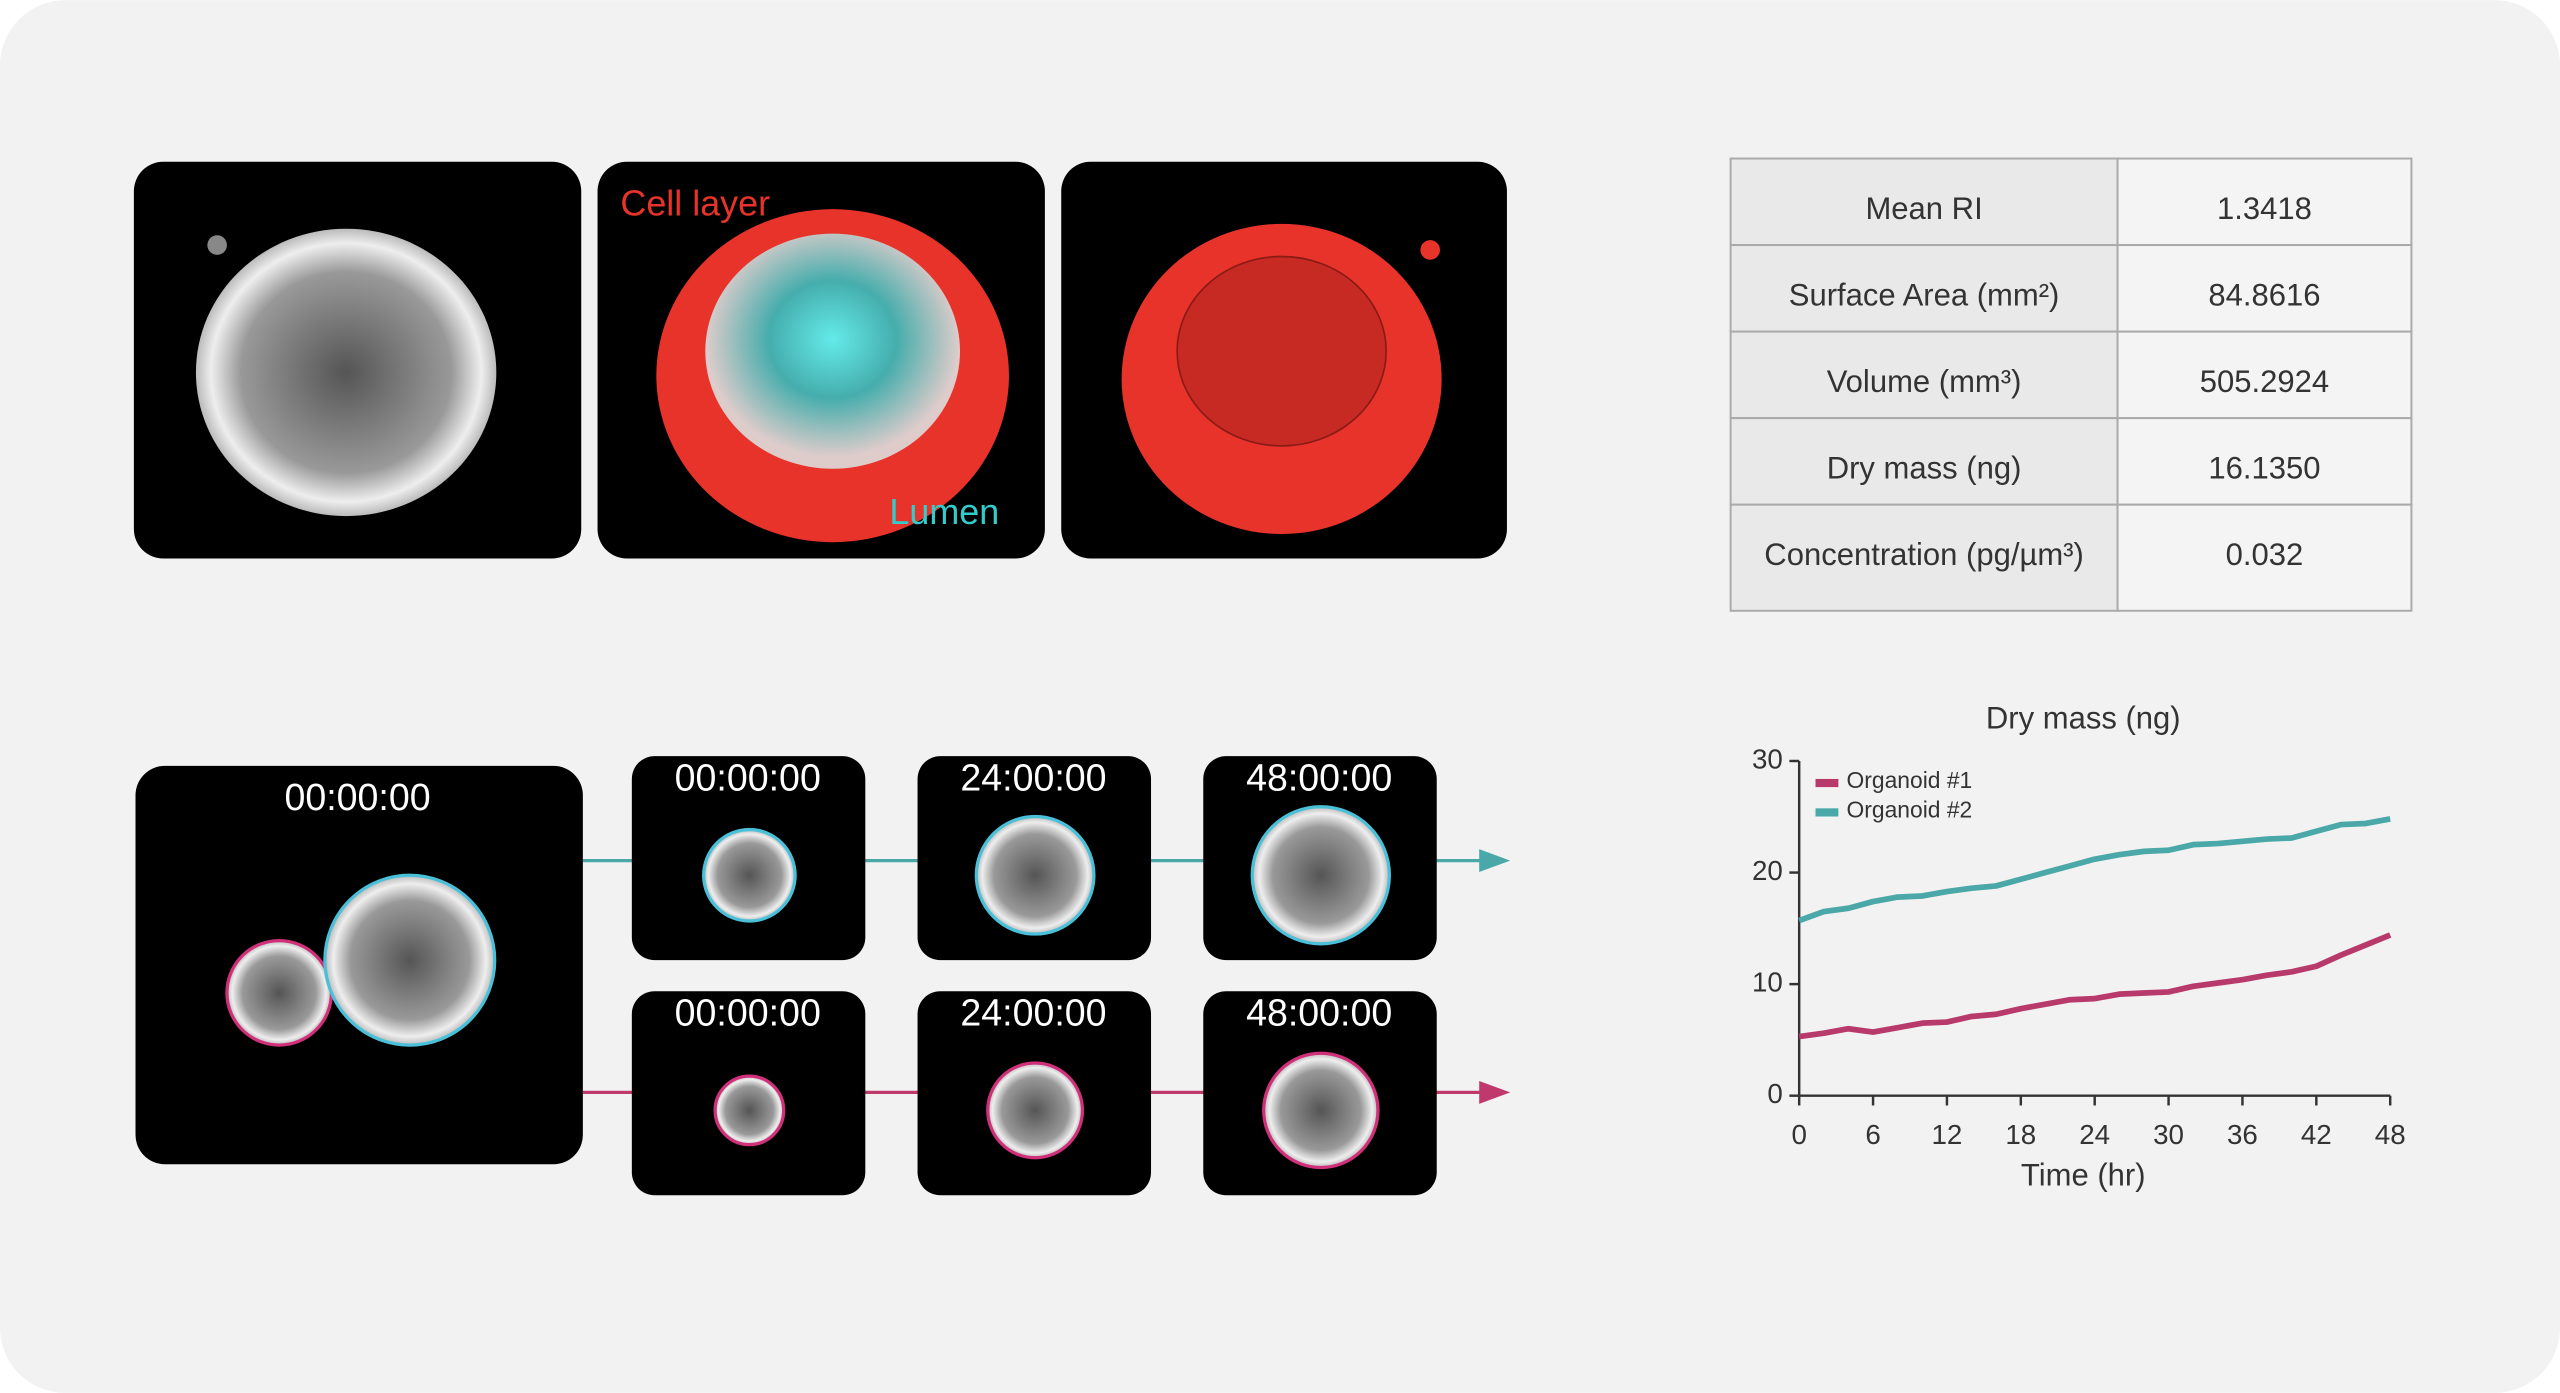 Image resolution: width=2560 pixels, height=1393 pixels. I want to click on label-lumen: Lumen, so click(944, 511).